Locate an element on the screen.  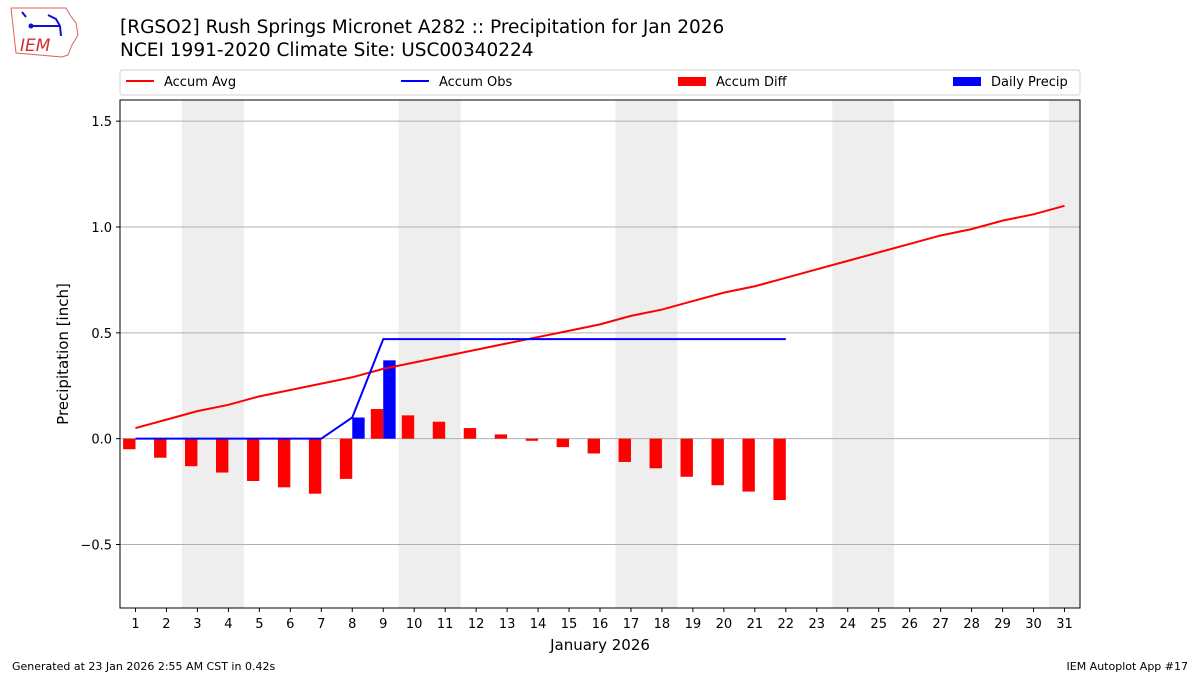
x-tick-label: 6 is located at coordinates (290, 624).